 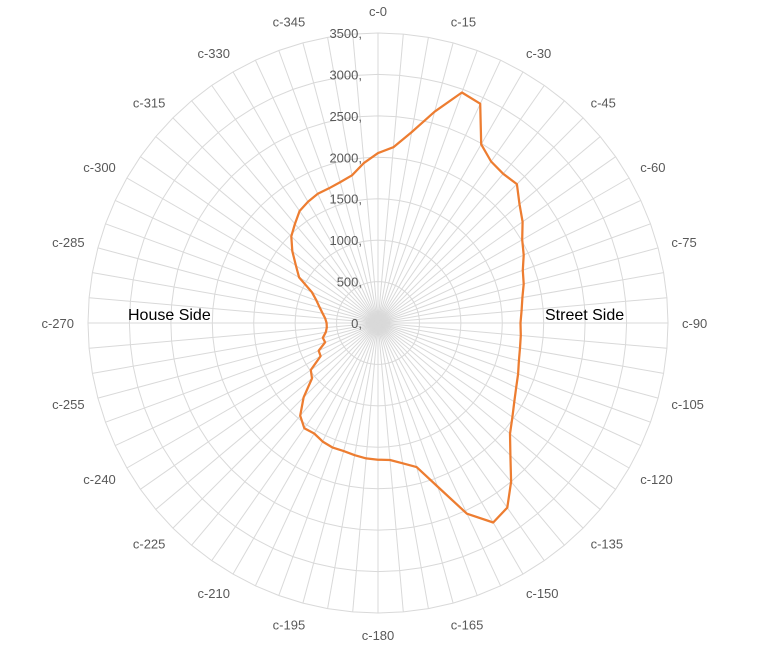 I want to click on radial-tick-label: 1500,, so click(x=345, y=199).